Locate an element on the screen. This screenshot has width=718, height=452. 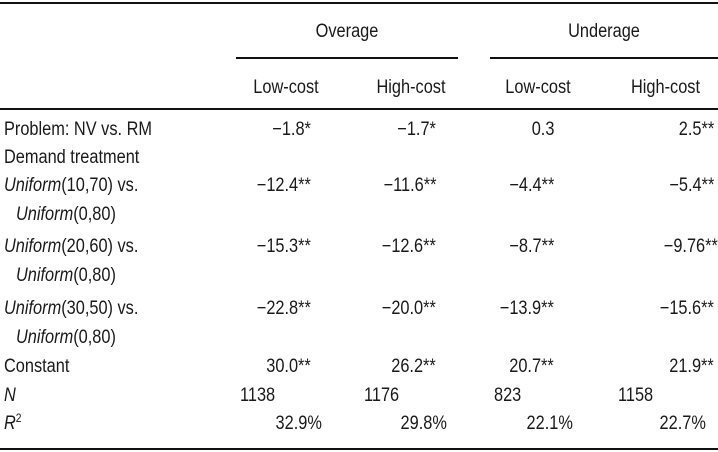
table-cell: 22.1% is located at coordinates (549, 423).